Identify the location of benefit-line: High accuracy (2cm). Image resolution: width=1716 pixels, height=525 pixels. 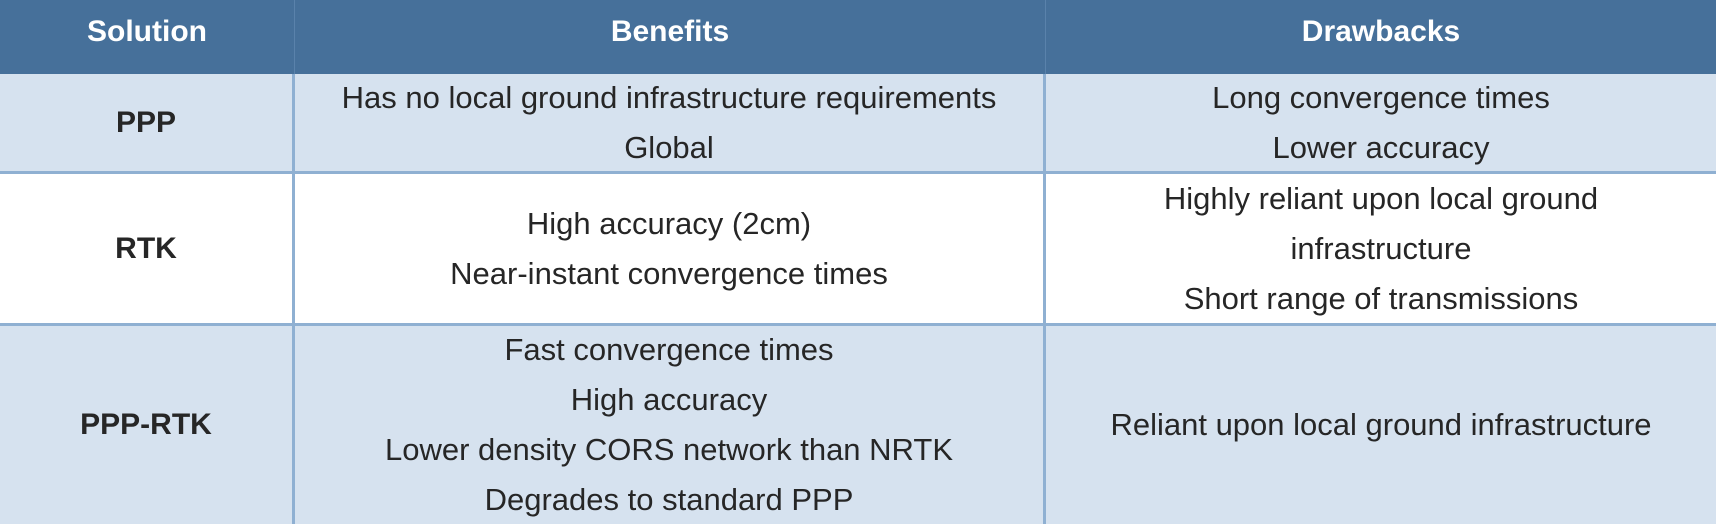
(669, 223).